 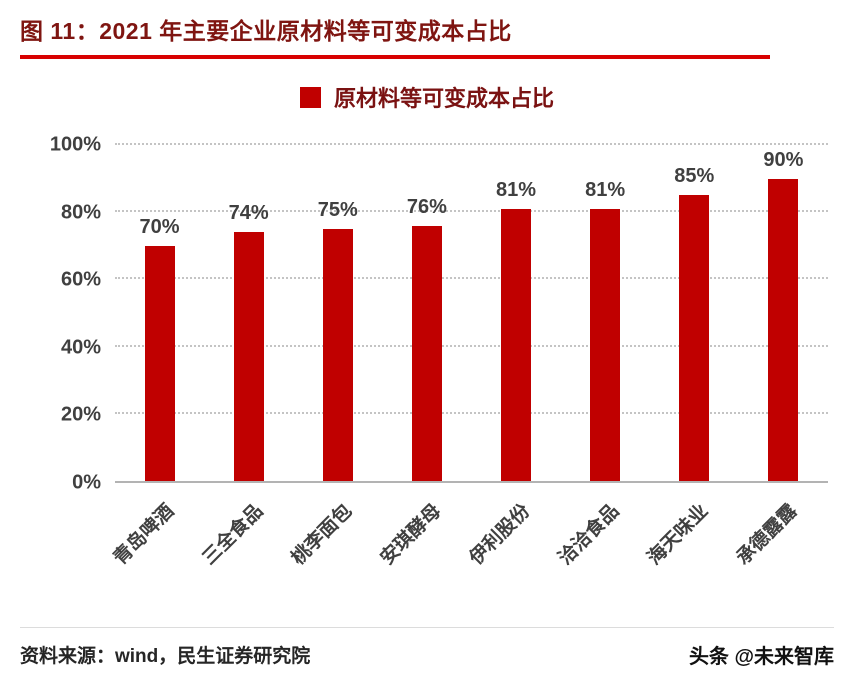 I want to click on x-category-label: 洽洽食品, so click(x=589, y=535).